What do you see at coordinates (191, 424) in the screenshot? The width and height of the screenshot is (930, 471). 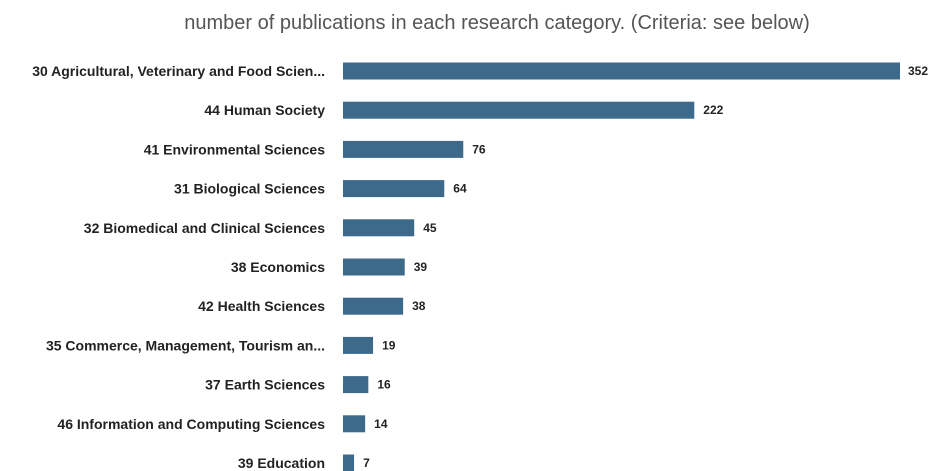 I see `category-label: 46 Information and Computing Sciences` at bounding box center [191, 424].